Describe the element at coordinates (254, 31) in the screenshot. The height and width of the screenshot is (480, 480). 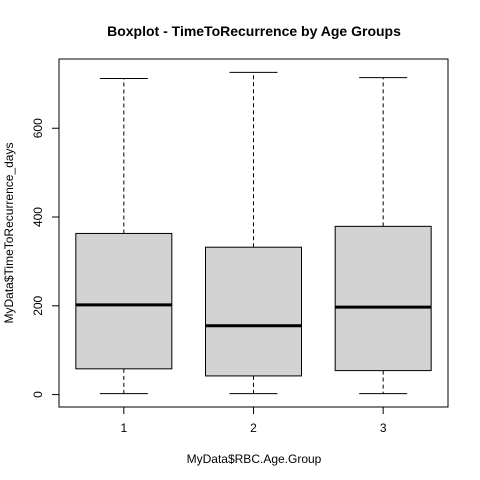
I see `chart-title: Boxplot - TimeToRecurrence by Age Groups` at that location.